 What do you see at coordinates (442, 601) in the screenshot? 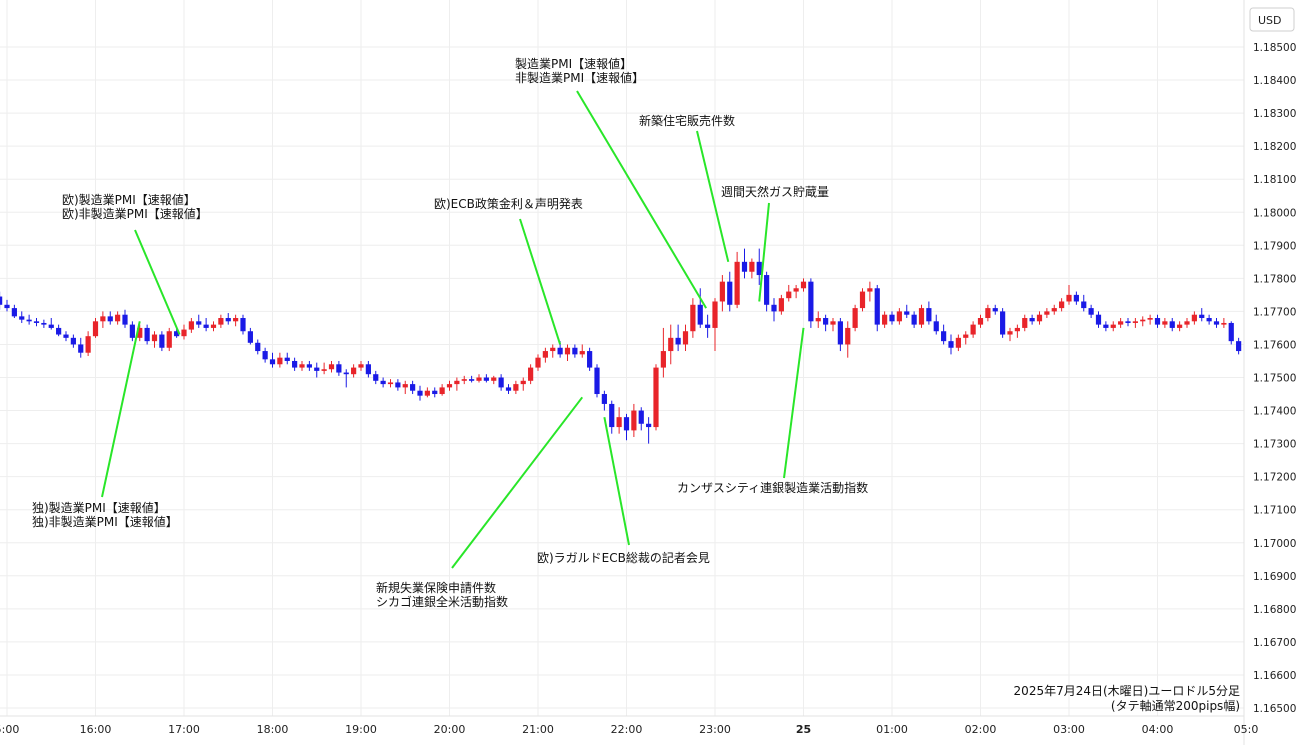
I see `callout-label: シカゴ連銀全米活動指数` at bounding box center [442, 601].